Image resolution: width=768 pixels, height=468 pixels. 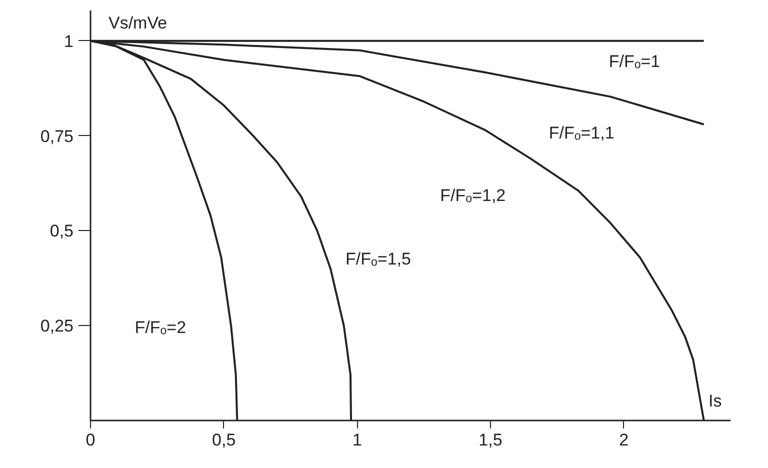 What do you see at coordinates (634, 61) in the screenshot?
I see `series-label: F/Fₒ=1` at bounding box center [634, 61].